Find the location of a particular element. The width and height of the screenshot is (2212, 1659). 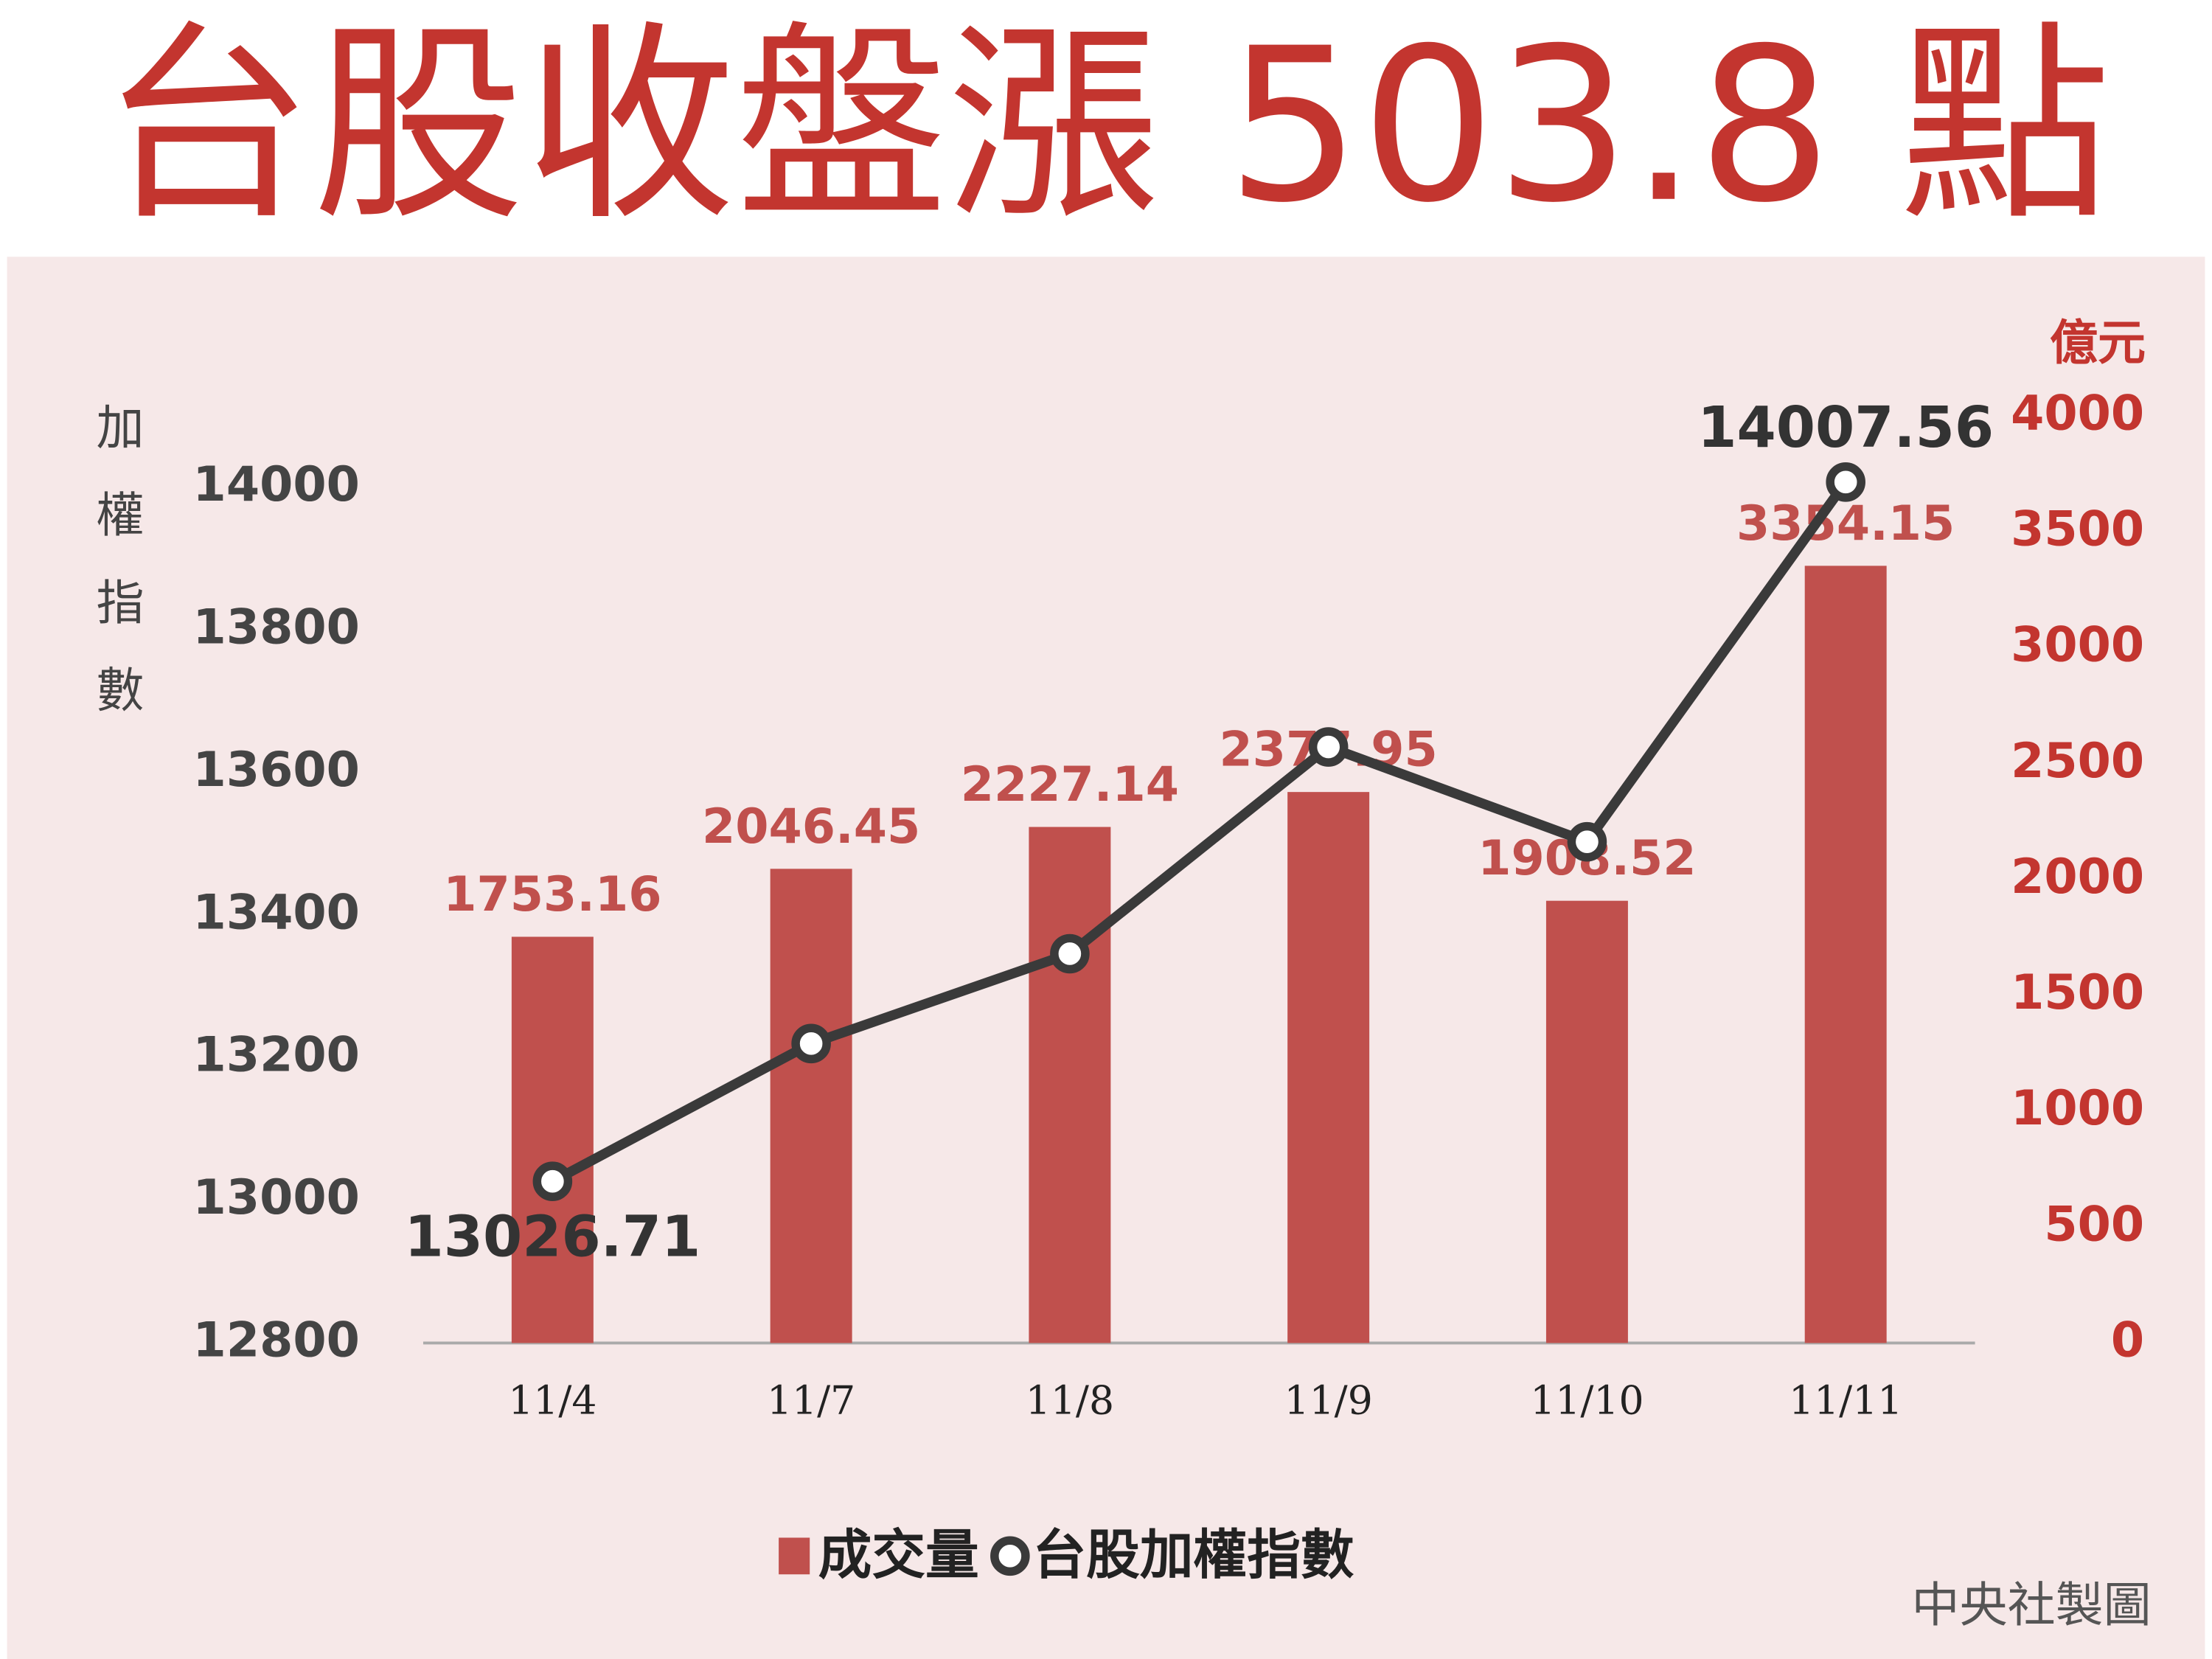

x-tick-label: 11/10 is located at coordinates (1587, 1400).